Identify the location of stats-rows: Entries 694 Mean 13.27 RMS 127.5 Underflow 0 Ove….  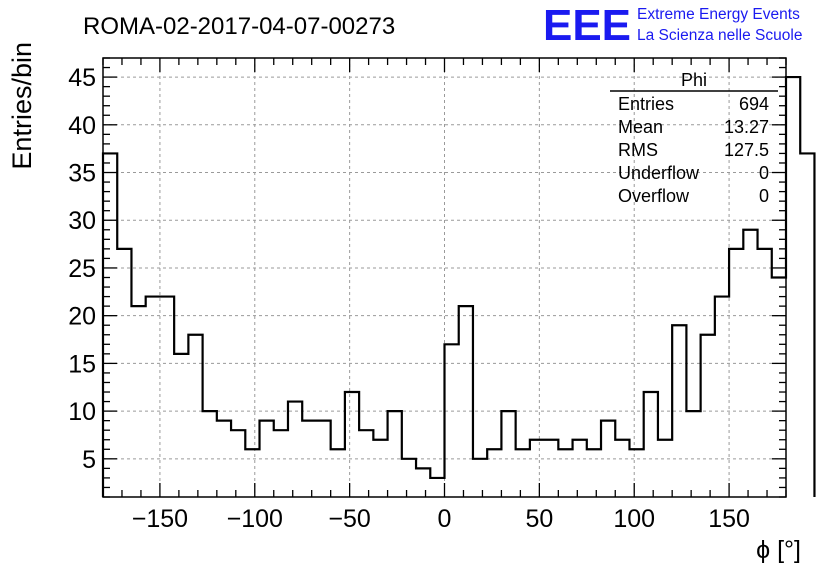
(693, 150).